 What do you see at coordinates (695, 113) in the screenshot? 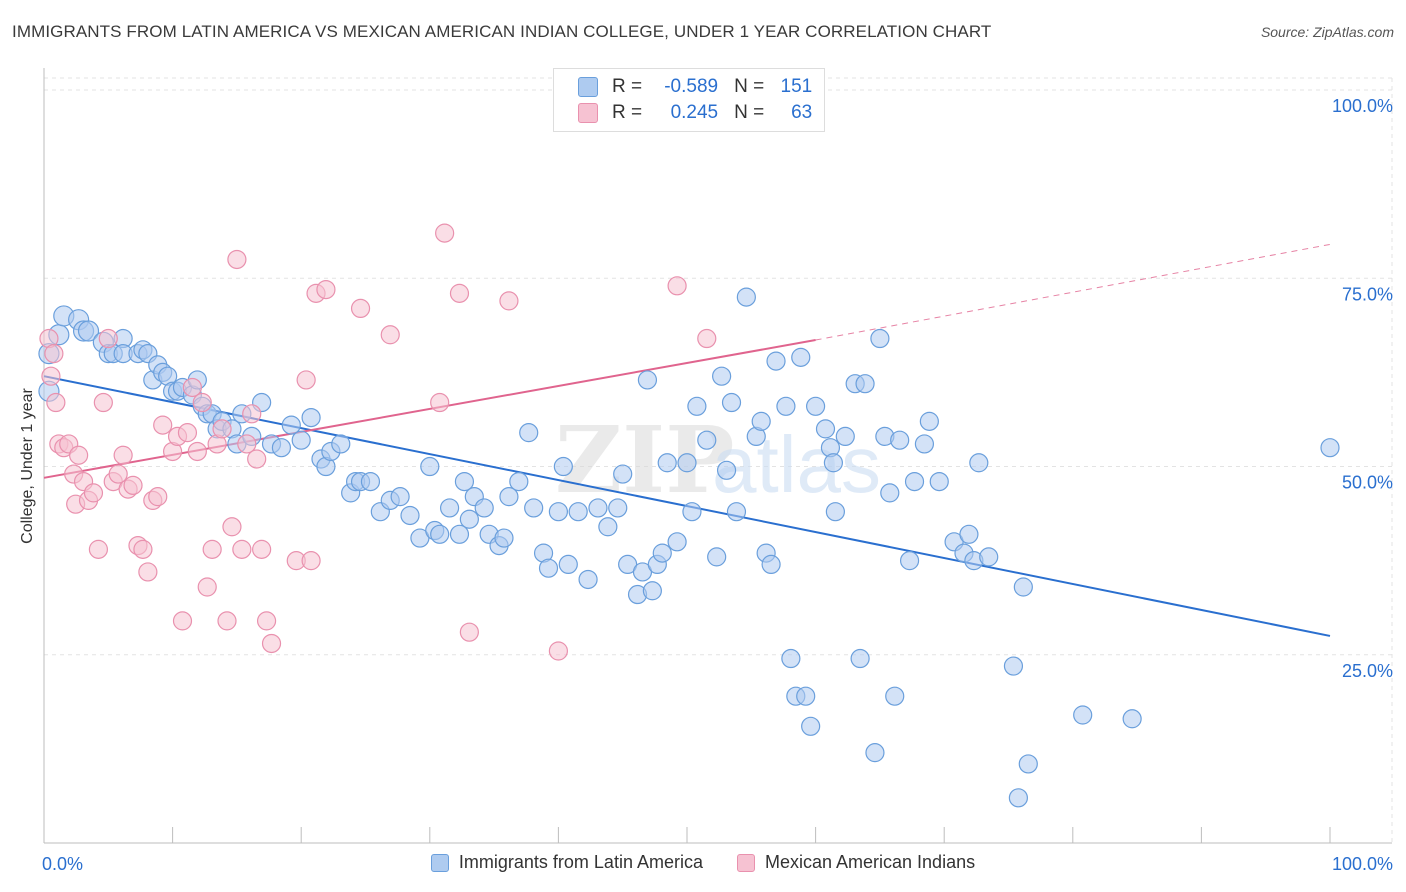
I see `stats-row-pink: R = 0.245 N = 63` at bounding box center [695, 113].